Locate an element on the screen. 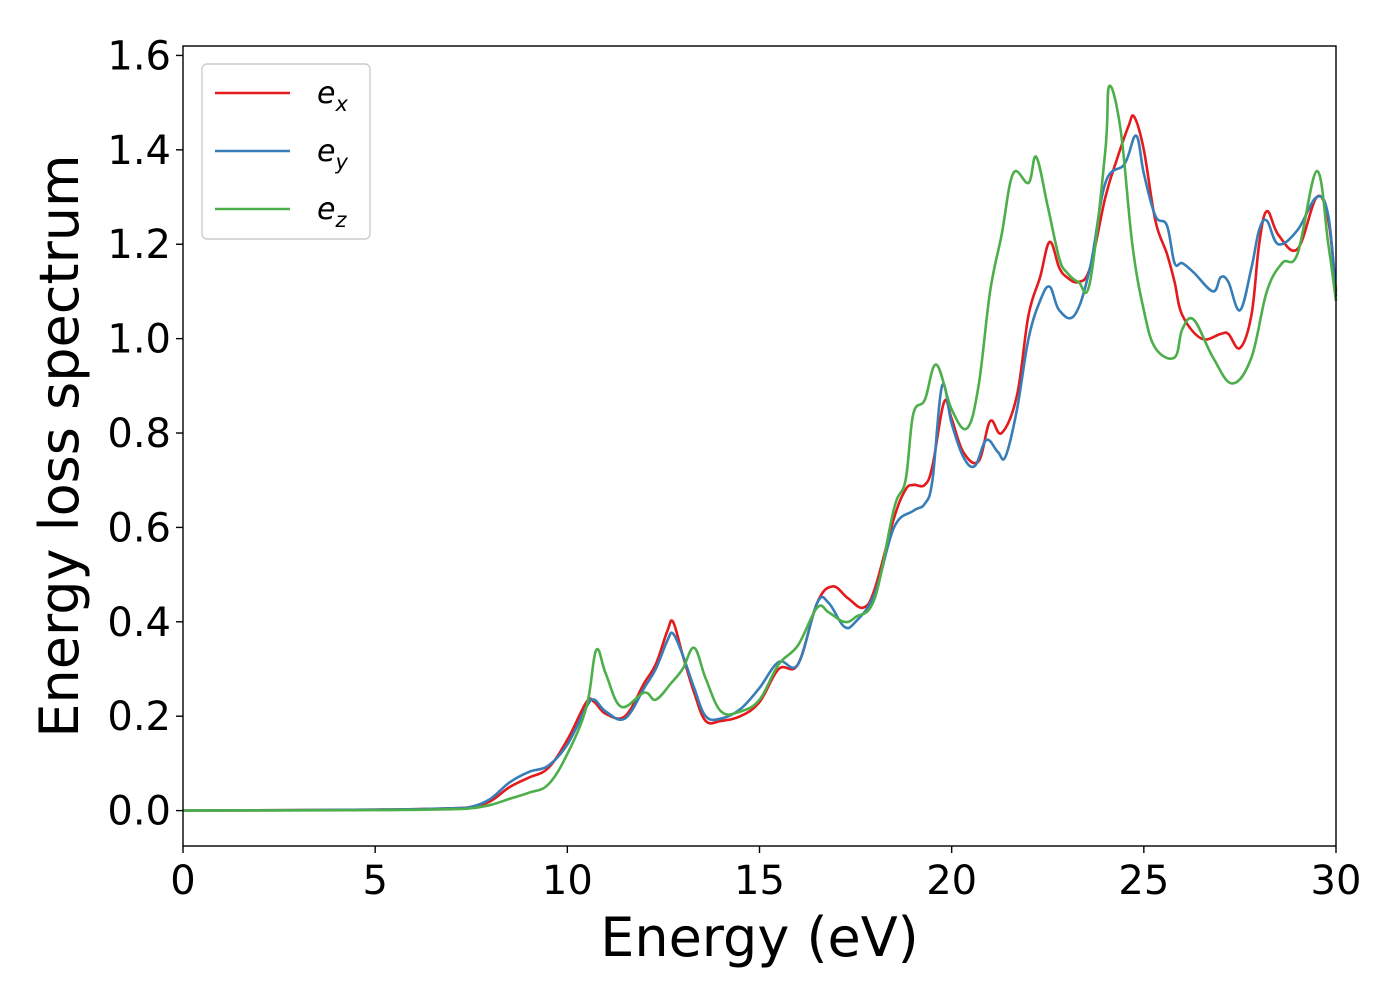  y-tick-label: 0.2 is located at coordinates (139, 717).